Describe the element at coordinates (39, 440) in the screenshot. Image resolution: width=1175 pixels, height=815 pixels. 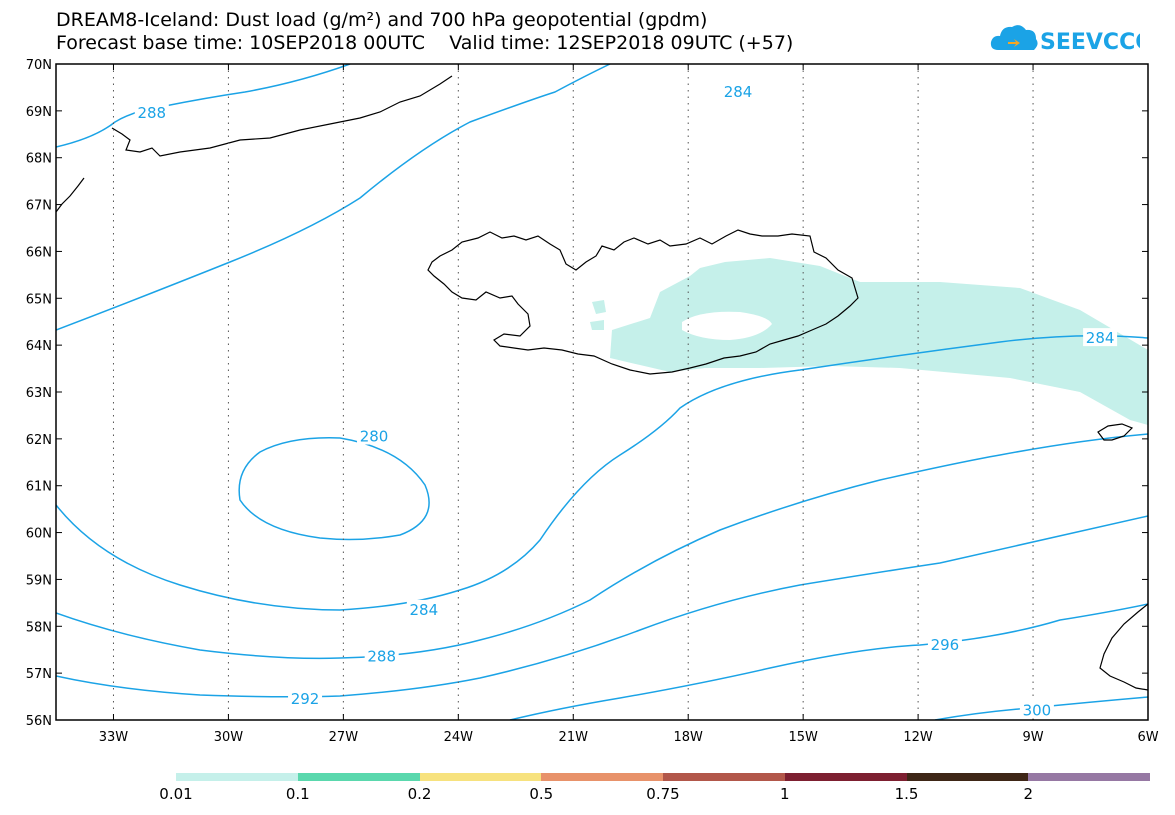
I see `lat-tick-label: 62N` at that location.